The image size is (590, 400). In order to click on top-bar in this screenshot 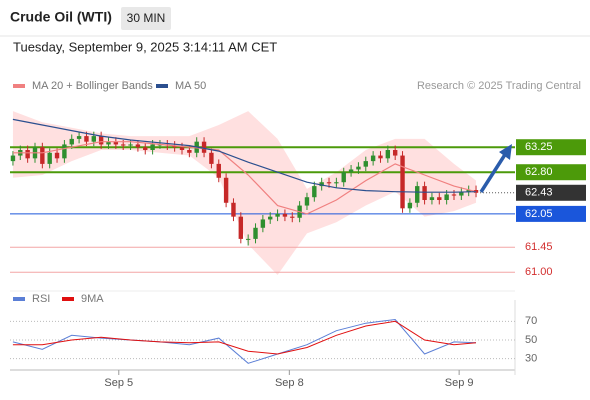, I will do `click(295, 18)`.